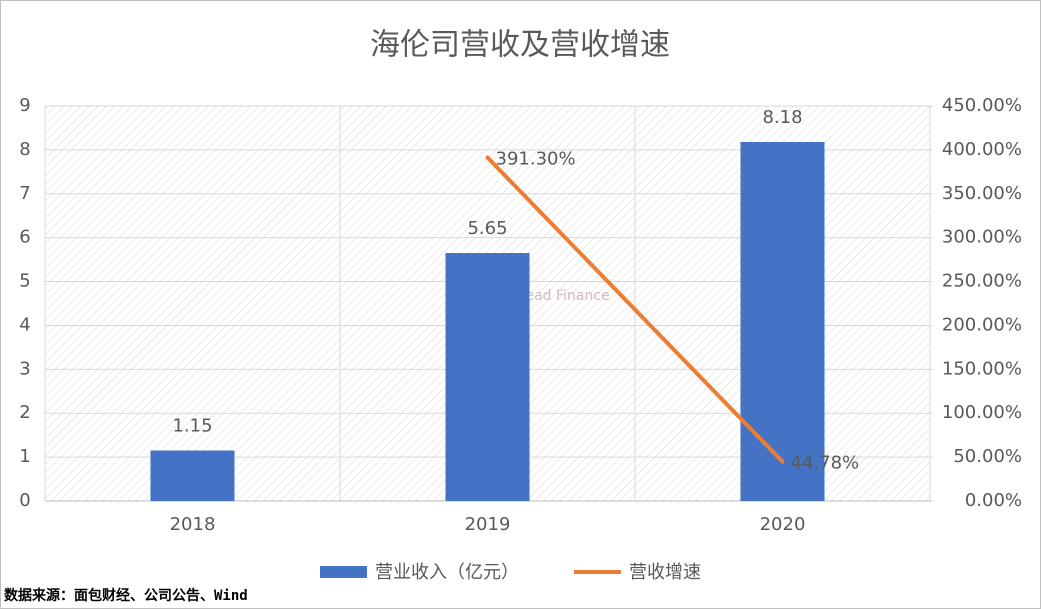  What do you see at coordinates (982, 368) in the screenshot?
I see `y2-tick-label: 150.00%` at bounding box center [982, 368].